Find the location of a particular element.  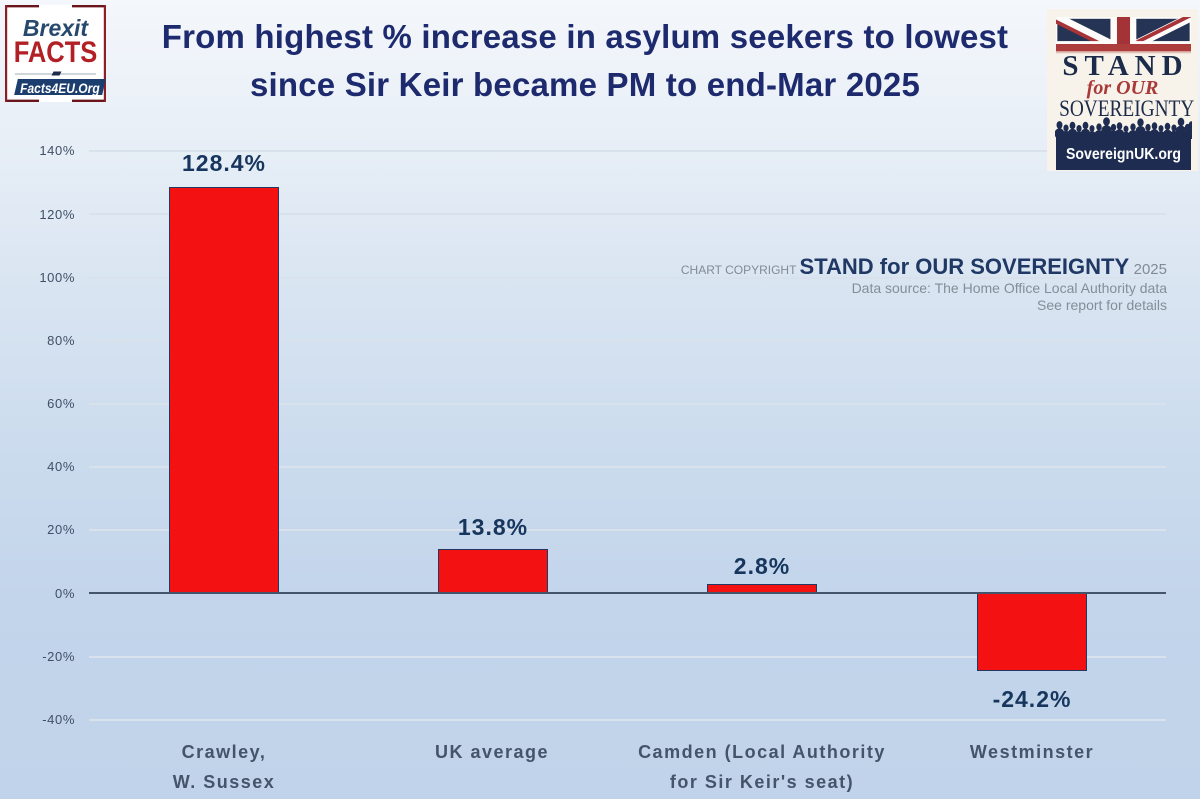

svg-text: SovereignUK.org is located at coordinates (1123, 154).